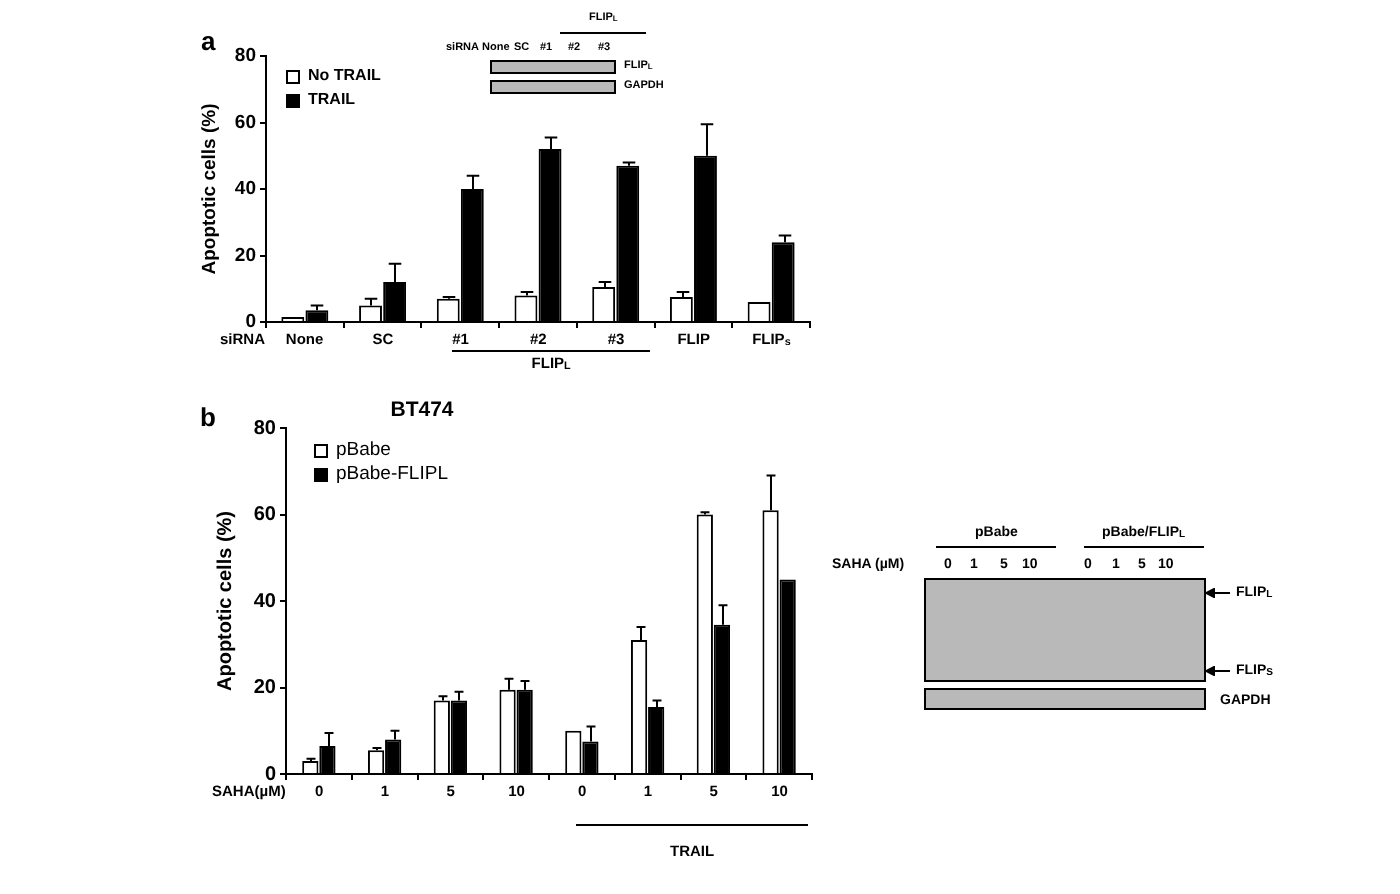 The image size is (1400, 894). I want to click on text: b, so click(208, 416).